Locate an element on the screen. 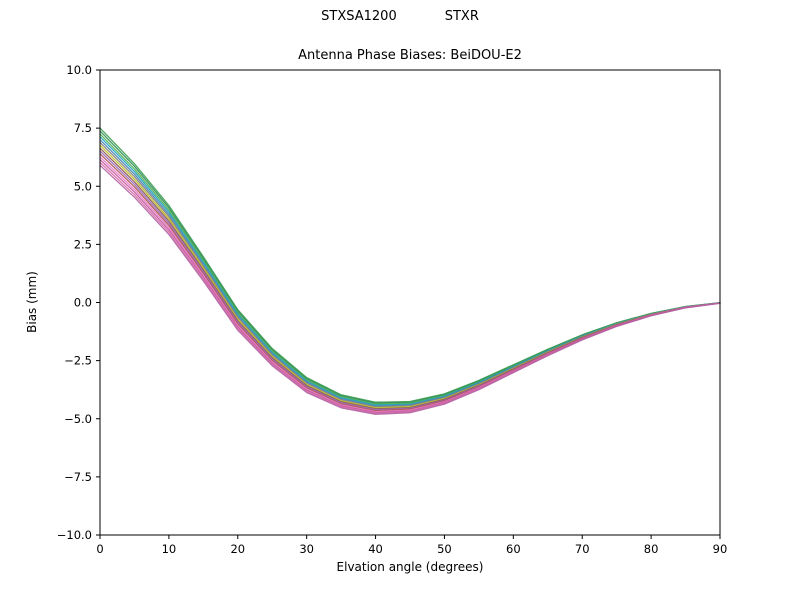 The height and width of the screenshot is (600, 800). x-tick-label: 10 is located at coordinates (169, 549).